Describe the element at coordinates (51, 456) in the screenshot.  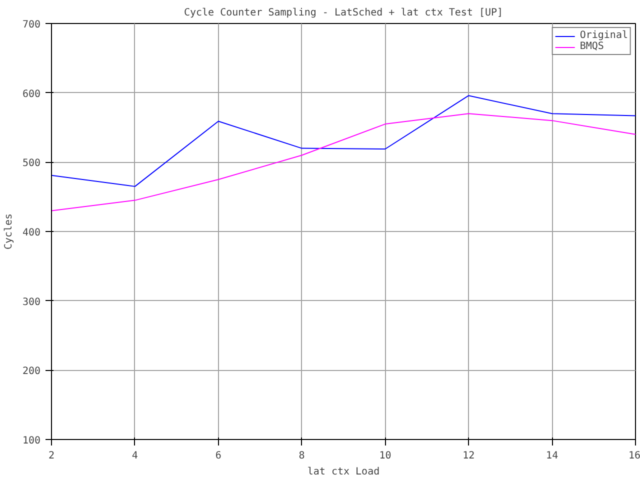
I see `x-tick-label: 2` at that location.